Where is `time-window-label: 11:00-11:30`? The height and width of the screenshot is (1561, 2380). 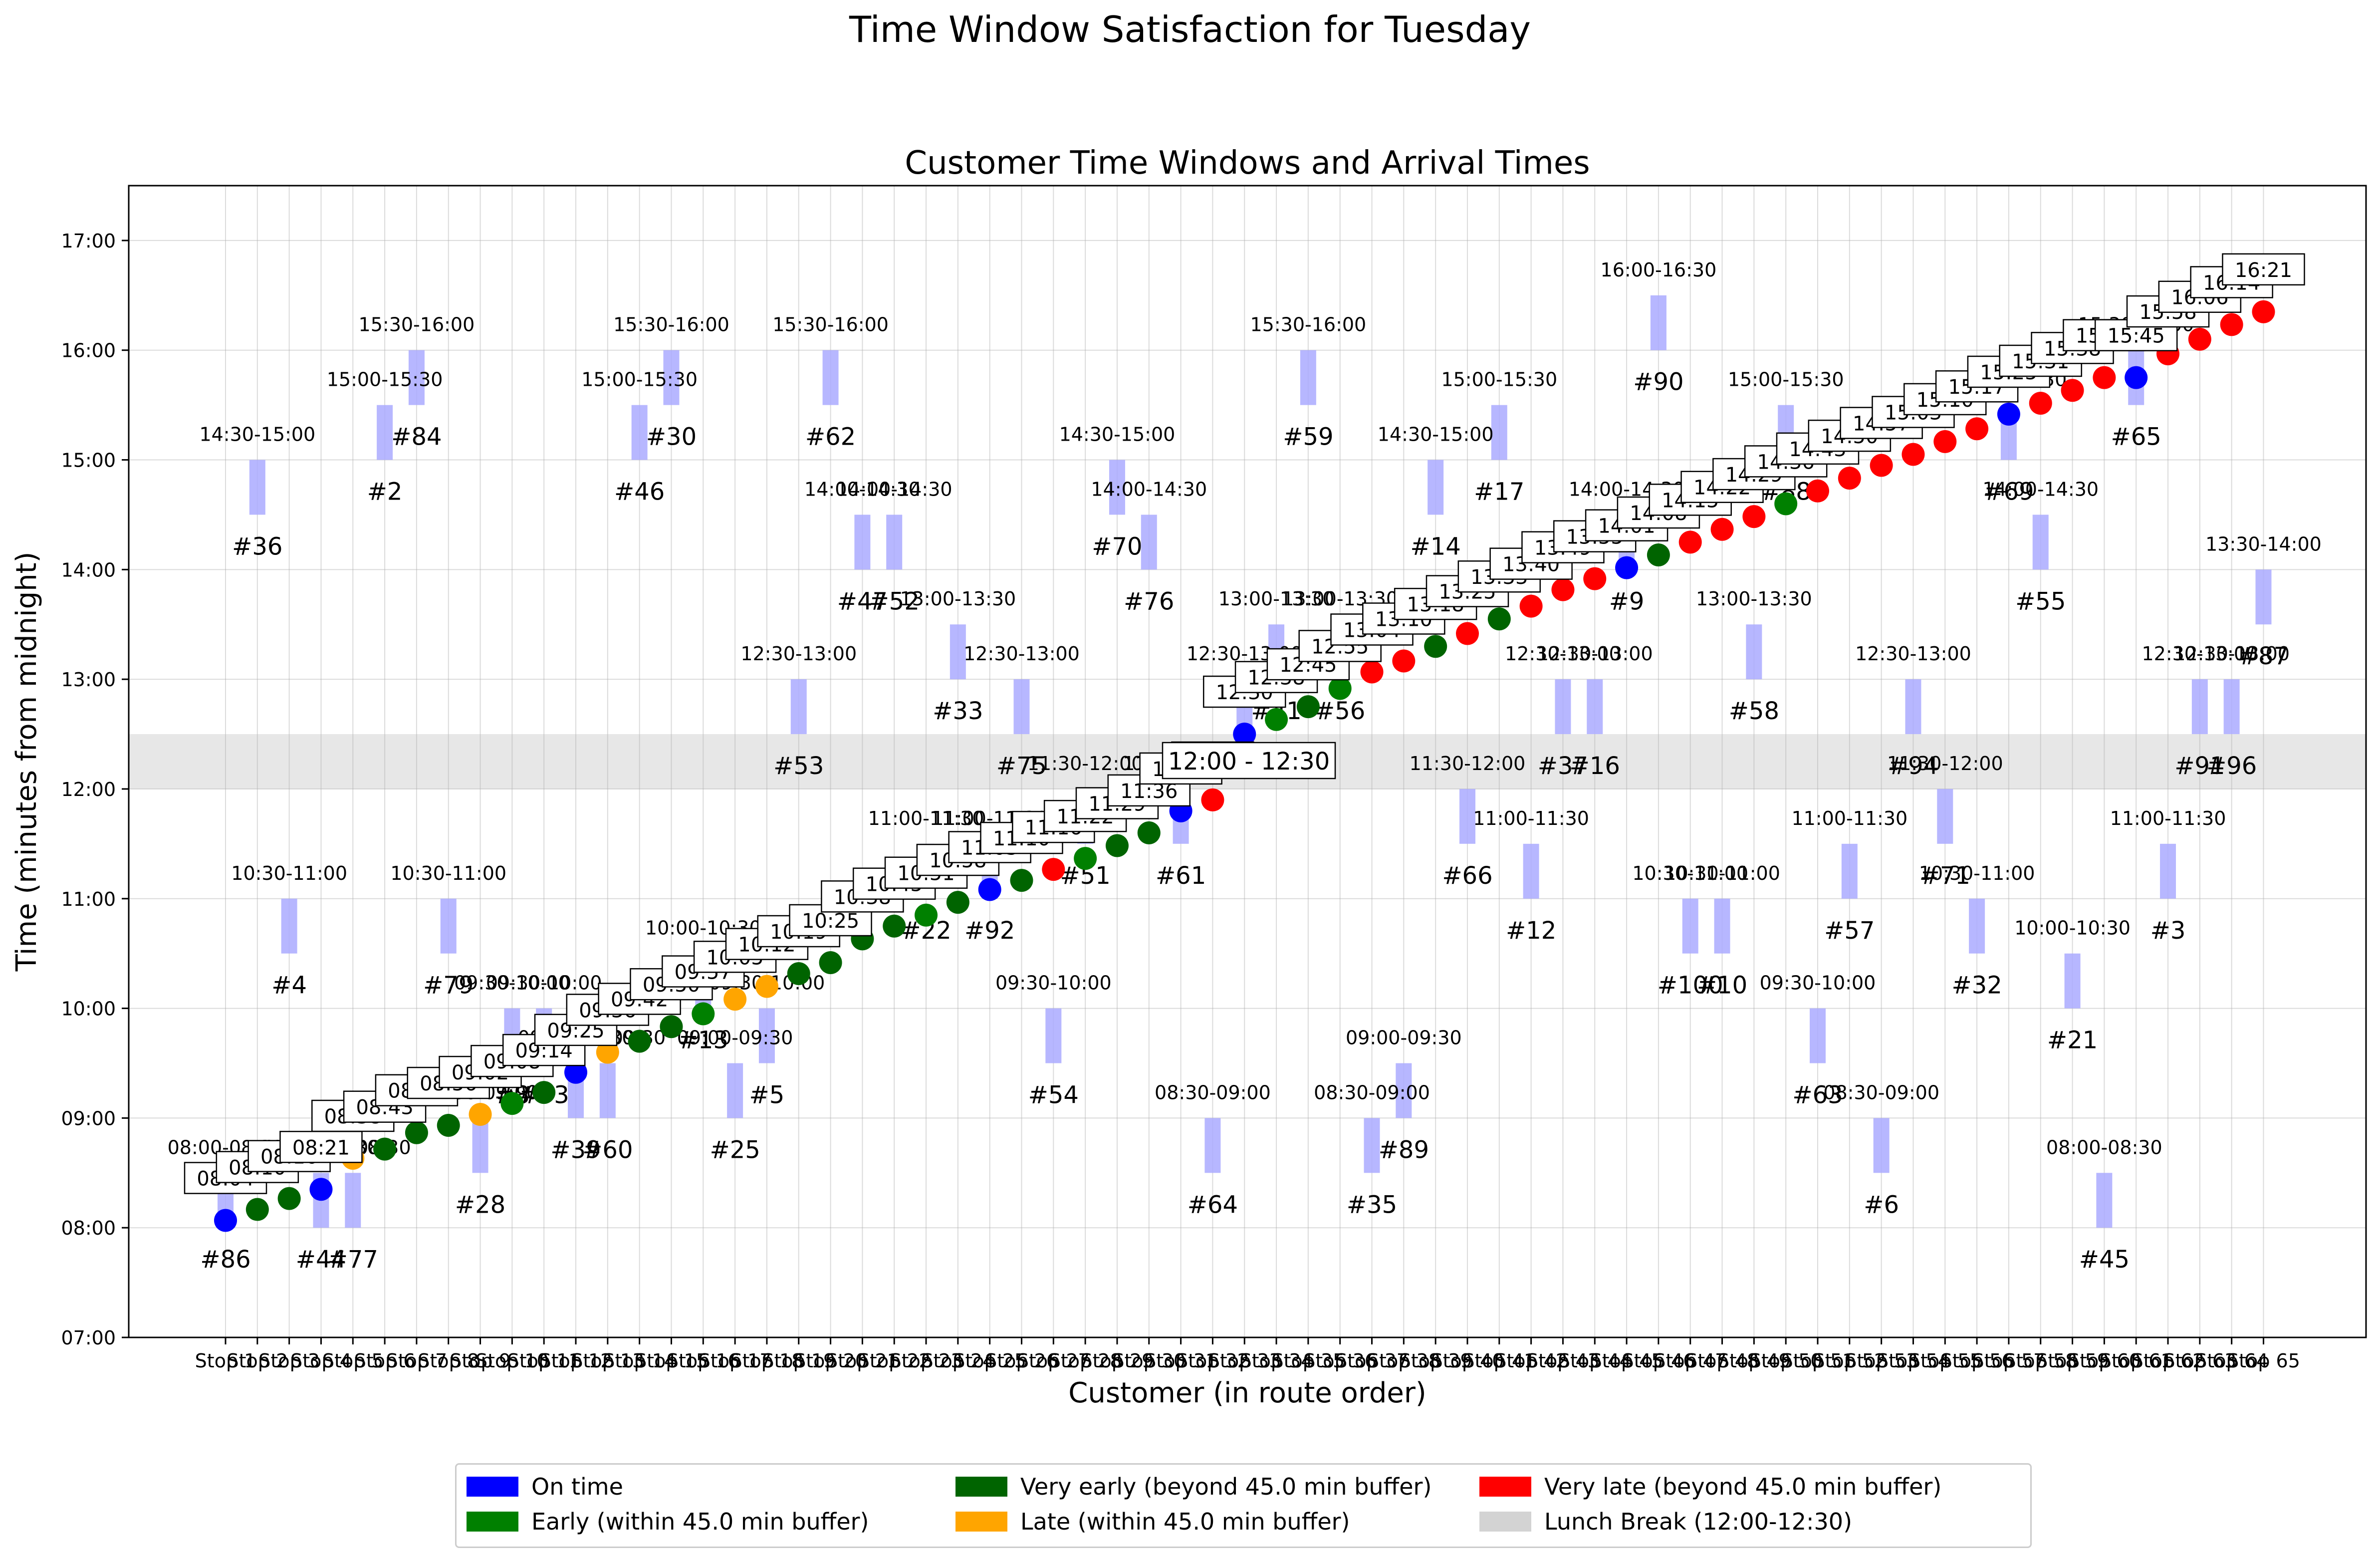
time-window-label: 11:00-11:30 is located at coordinates (1531, 818).